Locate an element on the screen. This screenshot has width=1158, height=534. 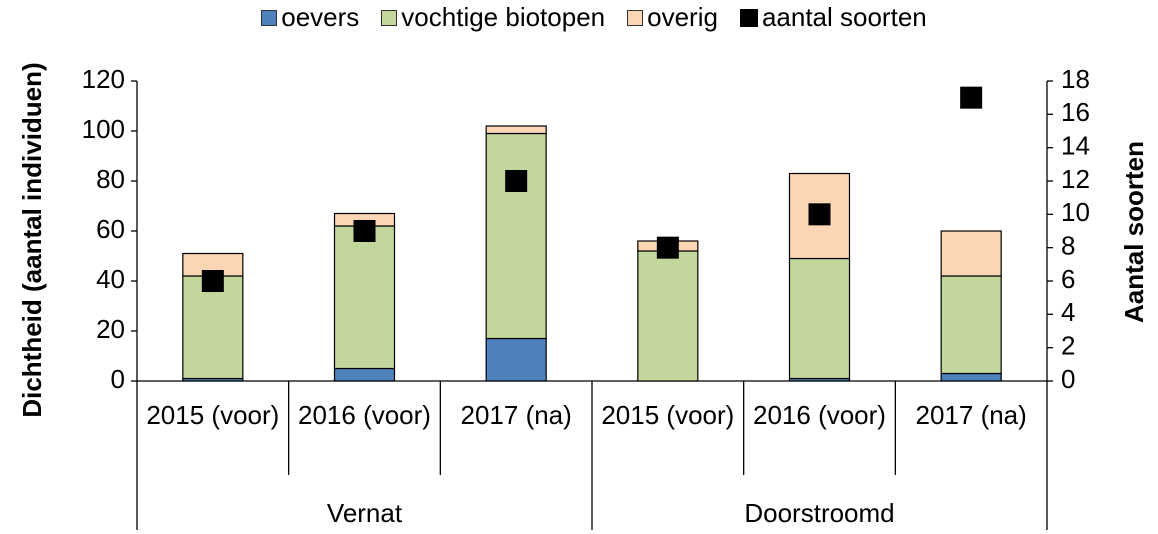
y2-tick-label: 18 is located at coordinates (1075, 79).